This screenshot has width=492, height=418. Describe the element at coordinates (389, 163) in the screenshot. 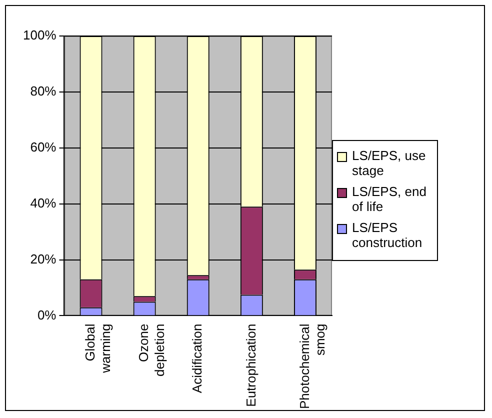

I see `legend-label: LS/EPS, use stage` at that location.